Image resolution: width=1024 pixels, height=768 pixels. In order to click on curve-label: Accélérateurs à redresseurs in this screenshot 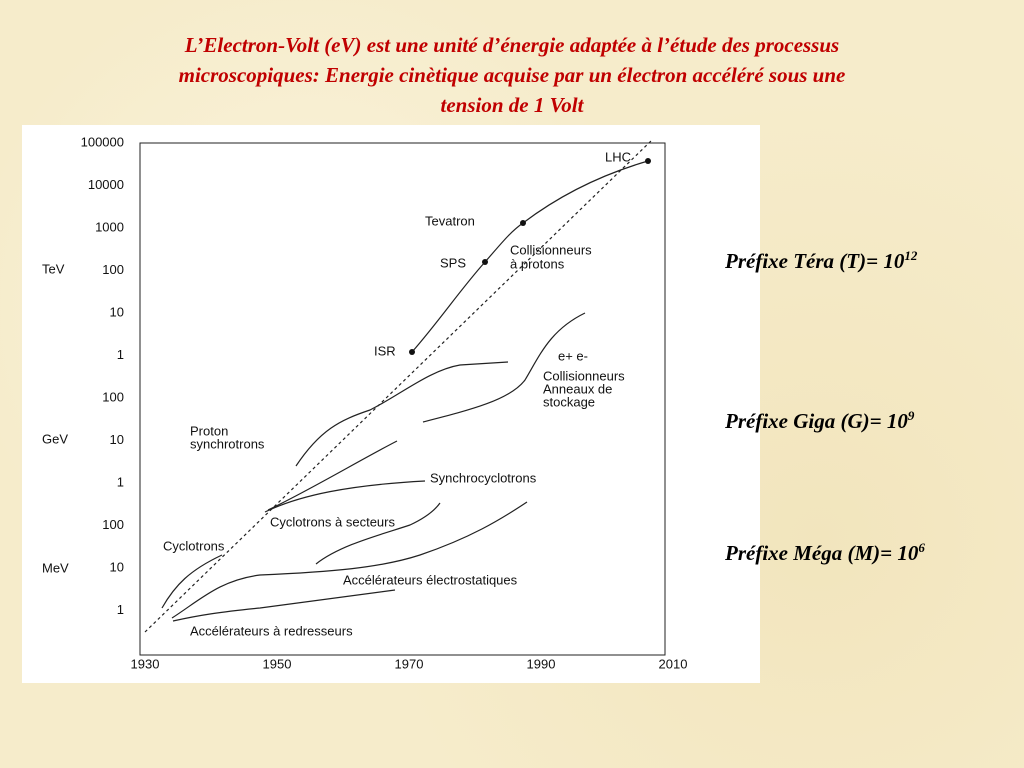, I will do `click(271, 630)`.